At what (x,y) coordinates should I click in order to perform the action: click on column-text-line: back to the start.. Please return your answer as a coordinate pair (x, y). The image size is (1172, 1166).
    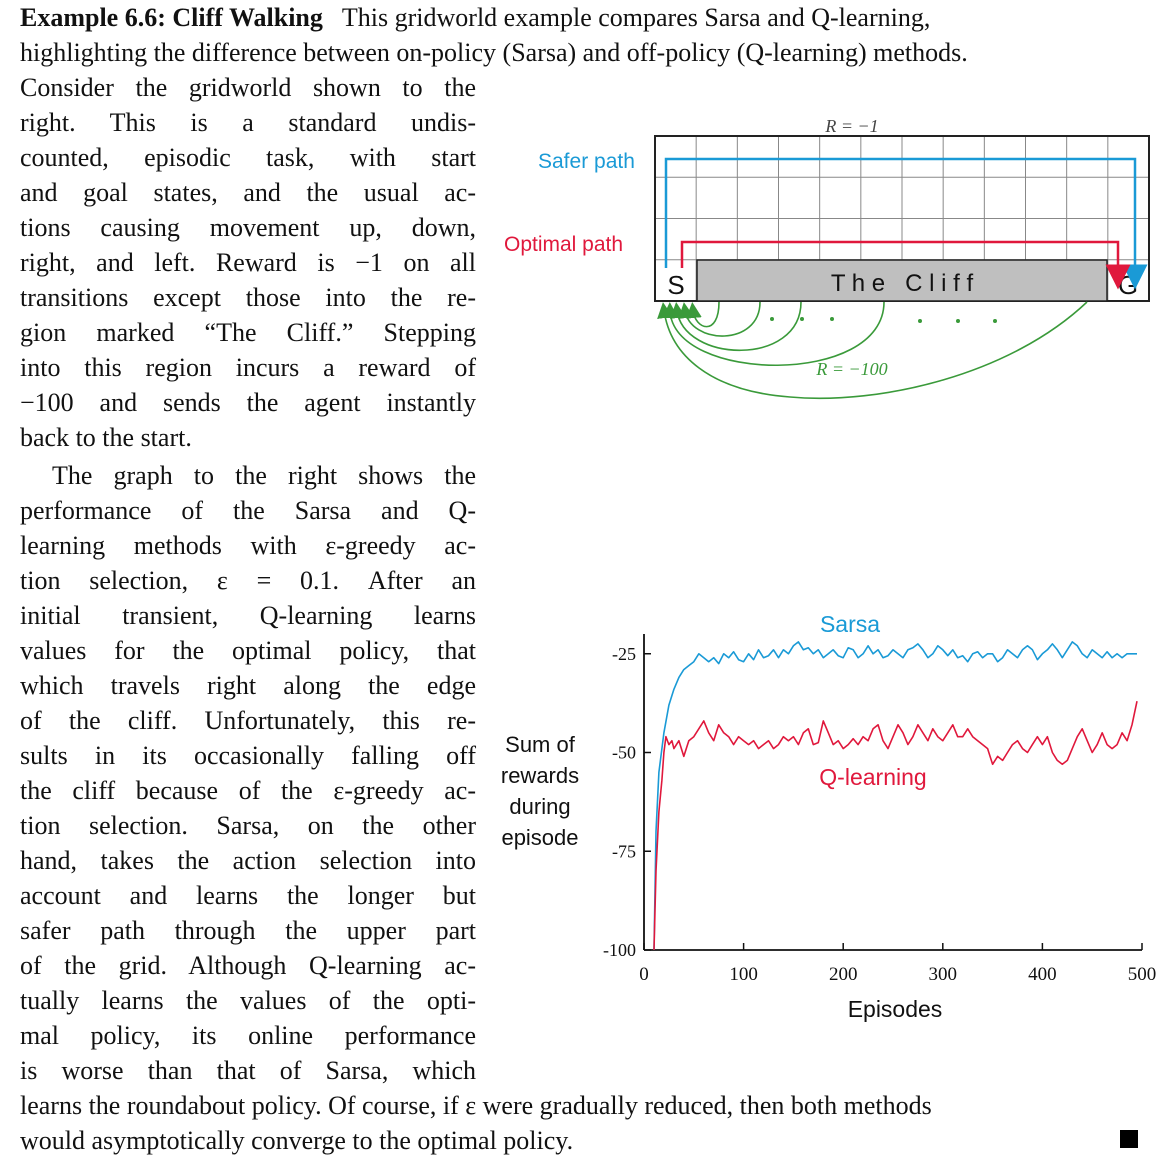
    Looking at the image, I should click on (106, 437).